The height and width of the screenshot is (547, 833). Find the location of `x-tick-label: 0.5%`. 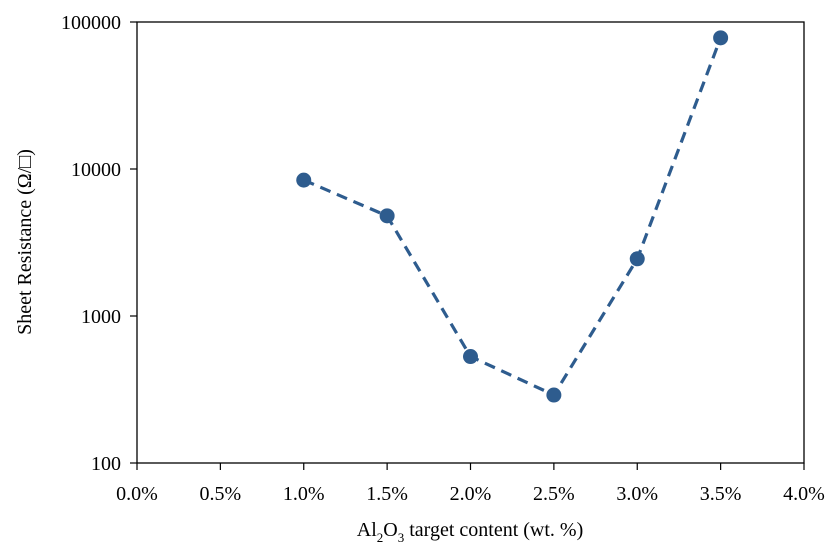

x-tick-label: 0.5% is located at coordinates (221, 494).